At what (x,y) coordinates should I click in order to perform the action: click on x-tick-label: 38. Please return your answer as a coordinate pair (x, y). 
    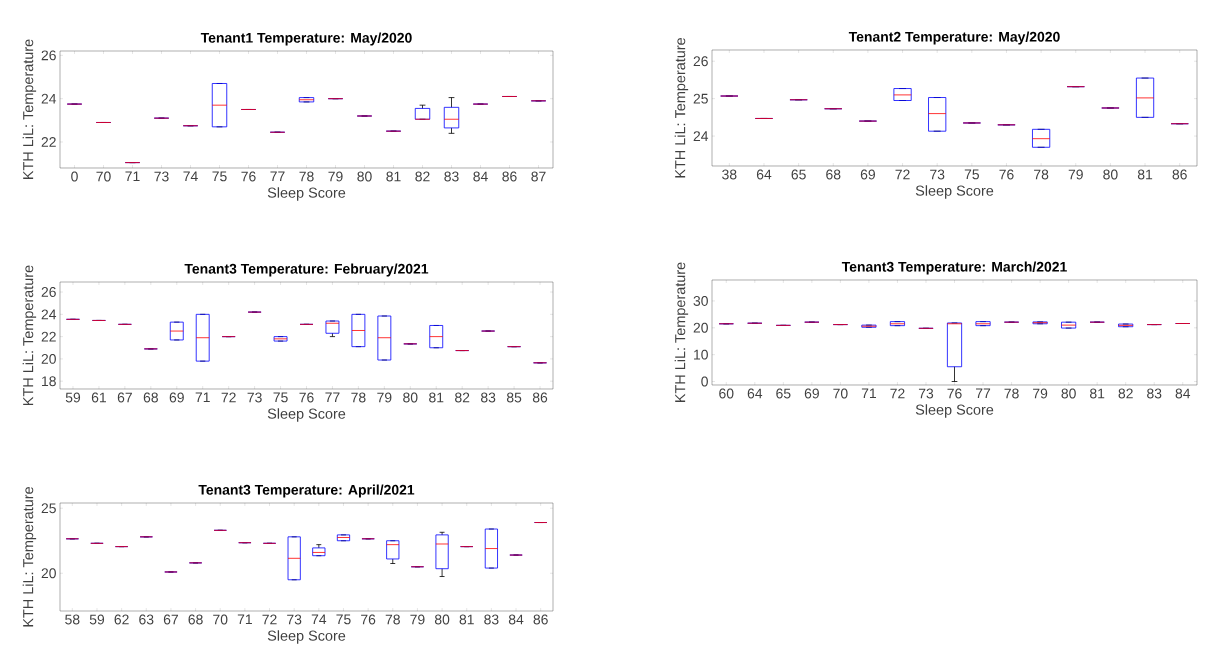
    Looking at the image, I should click on (729, 174).